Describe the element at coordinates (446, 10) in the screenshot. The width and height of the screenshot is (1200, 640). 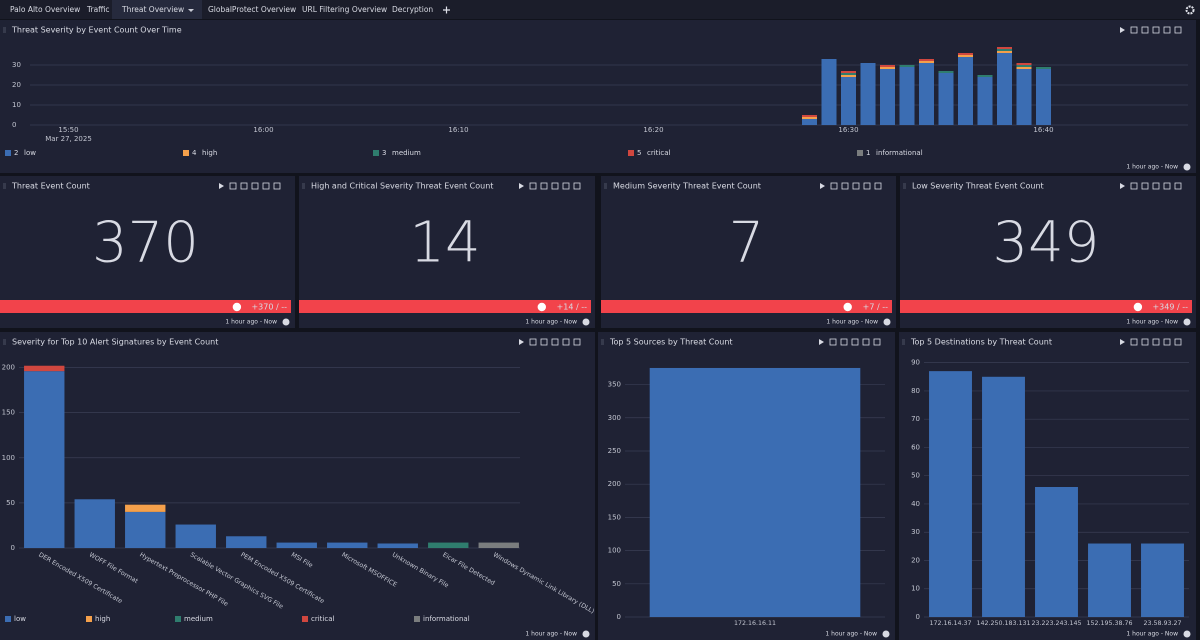
I see `add-tab` at that location.